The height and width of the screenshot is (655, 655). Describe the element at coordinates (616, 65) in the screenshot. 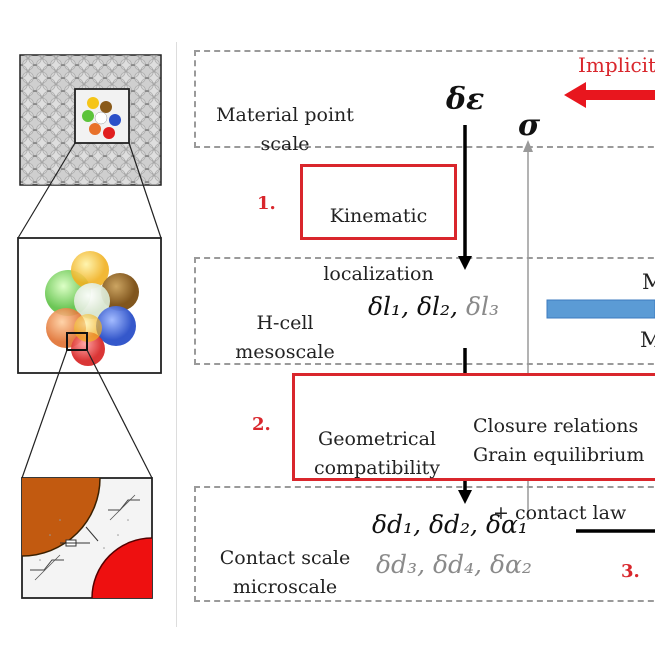

I see `implicit-label: Implicit` at that location.